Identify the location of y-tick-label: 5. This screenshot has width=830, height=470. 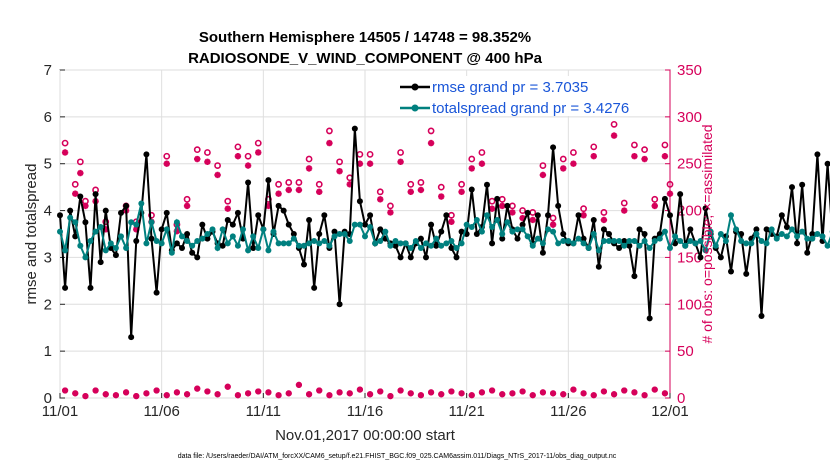
(48, 164).